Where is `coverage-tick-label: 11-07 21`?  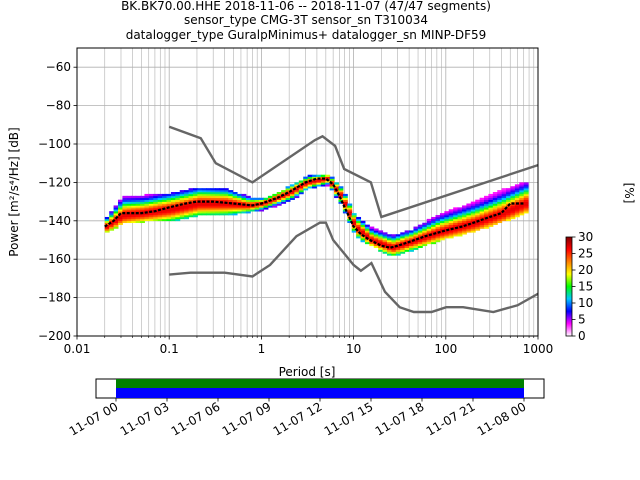 coverage-tick-label: 11-07 21 is located at coordinates (451, 418).